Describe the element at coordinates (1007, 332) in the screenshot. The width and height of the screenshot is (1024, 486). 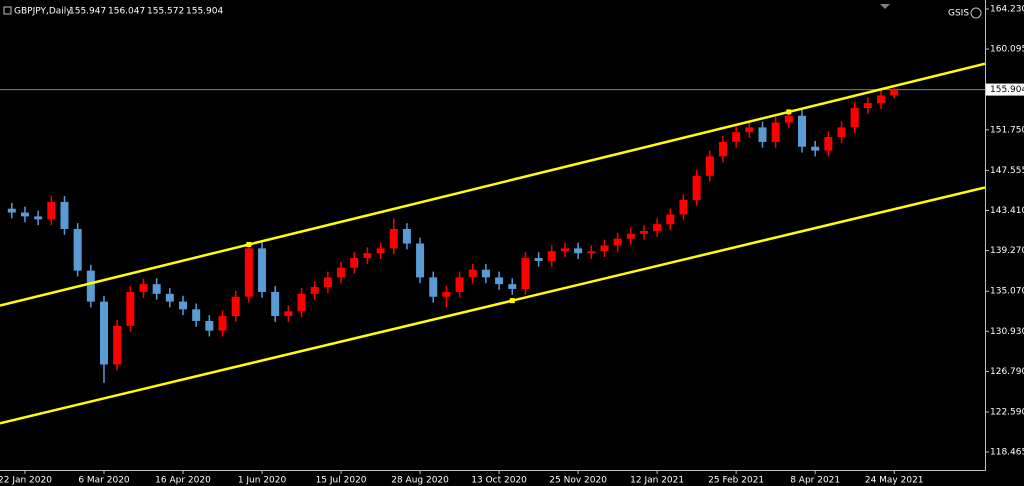
I see `y-tick-label: 130.930` at that location.